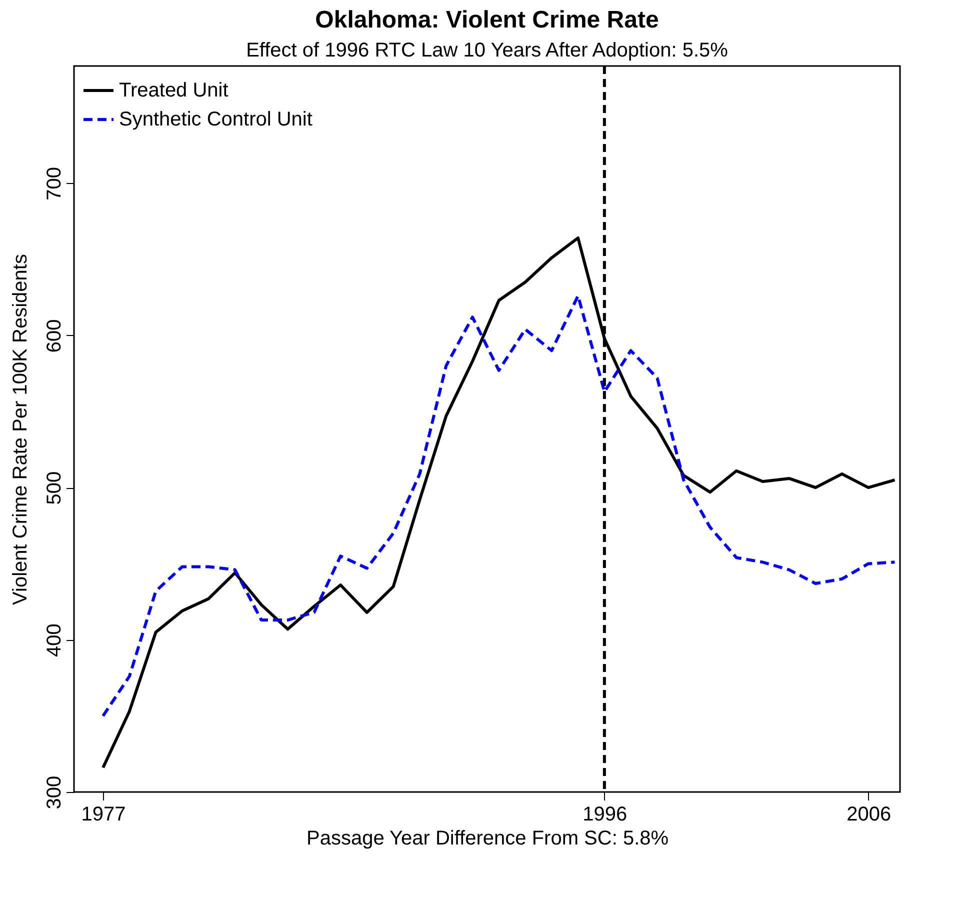 The height and width of the screenshot is (909, 960). Describe the element at coordinates (21, 429) in the screenshot. I see `y-axis-title: Violent Crime Rate Per 100K Residents` at that location.